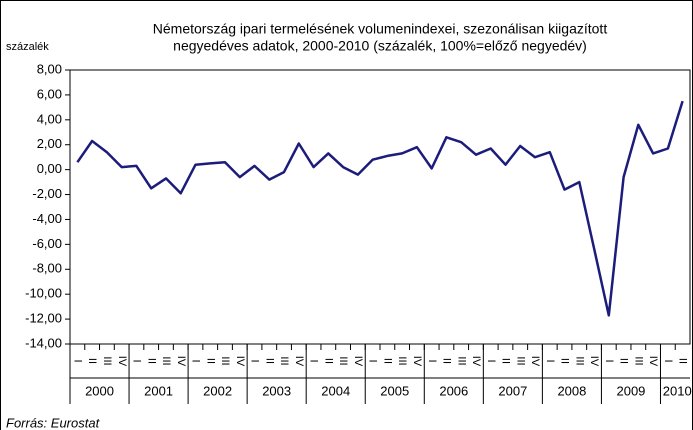 The image size is (693, 430). I want to click on y-tick-label: -2,00, so click(47, 193).